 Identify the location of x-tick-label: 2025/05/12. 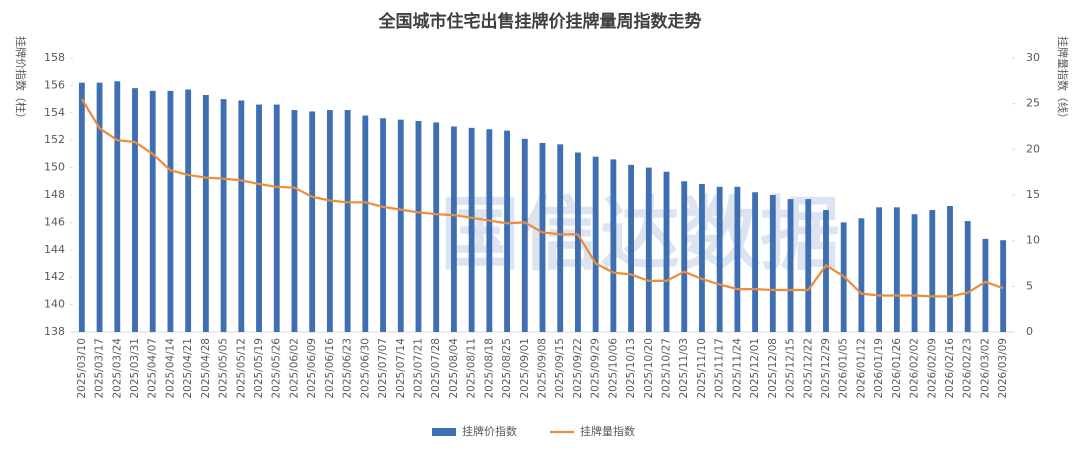
(241, 368).